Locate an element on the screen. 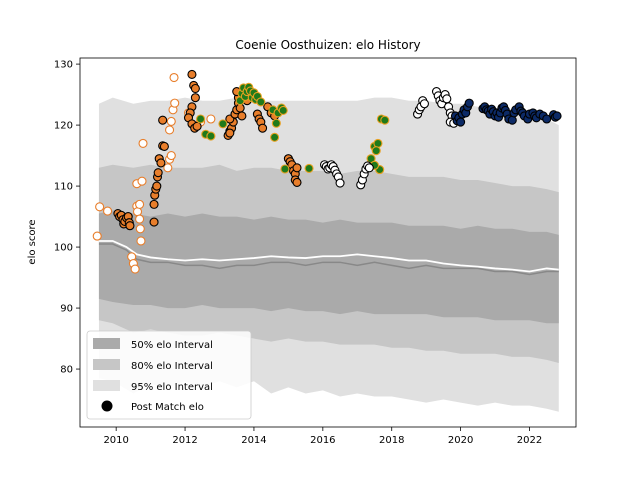  y-tick-label: 100 is located at coordinates (63, 248).